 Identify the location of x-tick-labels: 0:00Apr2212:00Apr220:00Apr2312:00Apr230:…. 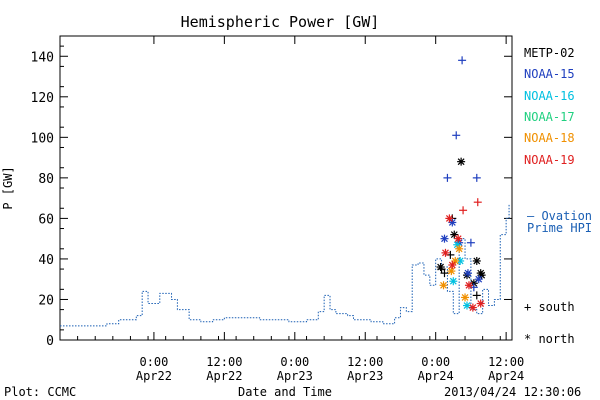
(330, 369).